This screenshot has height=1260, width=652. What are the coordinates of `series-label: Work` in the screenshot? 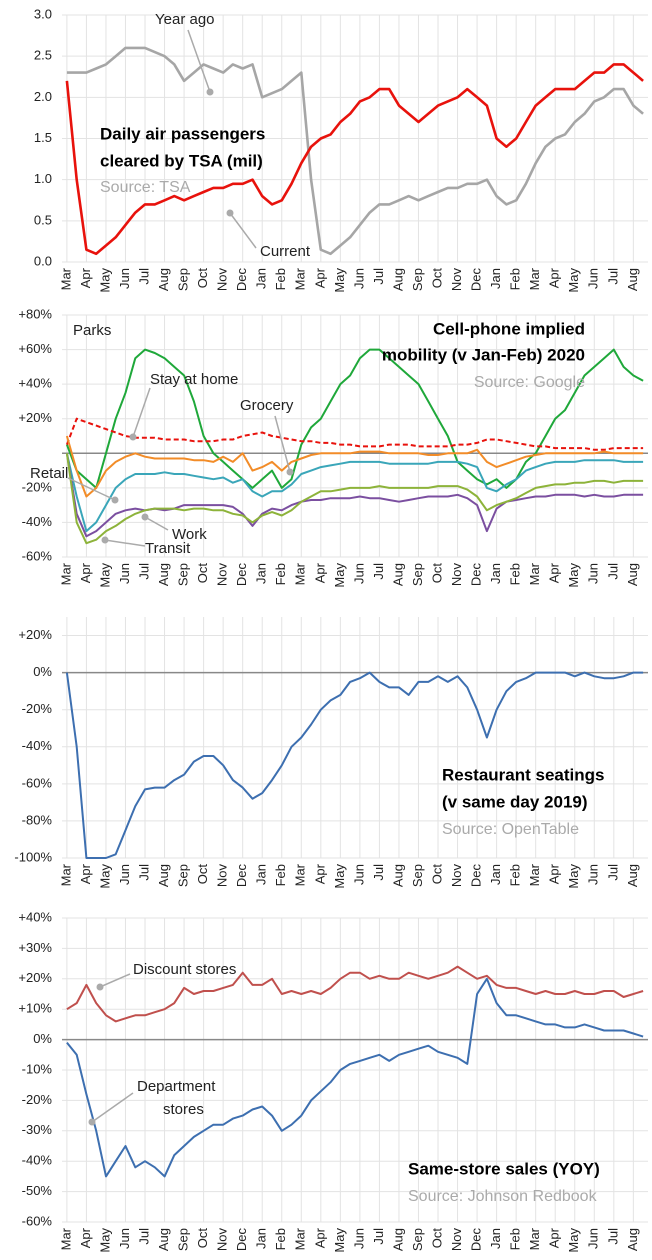 It's located at (189, 534).